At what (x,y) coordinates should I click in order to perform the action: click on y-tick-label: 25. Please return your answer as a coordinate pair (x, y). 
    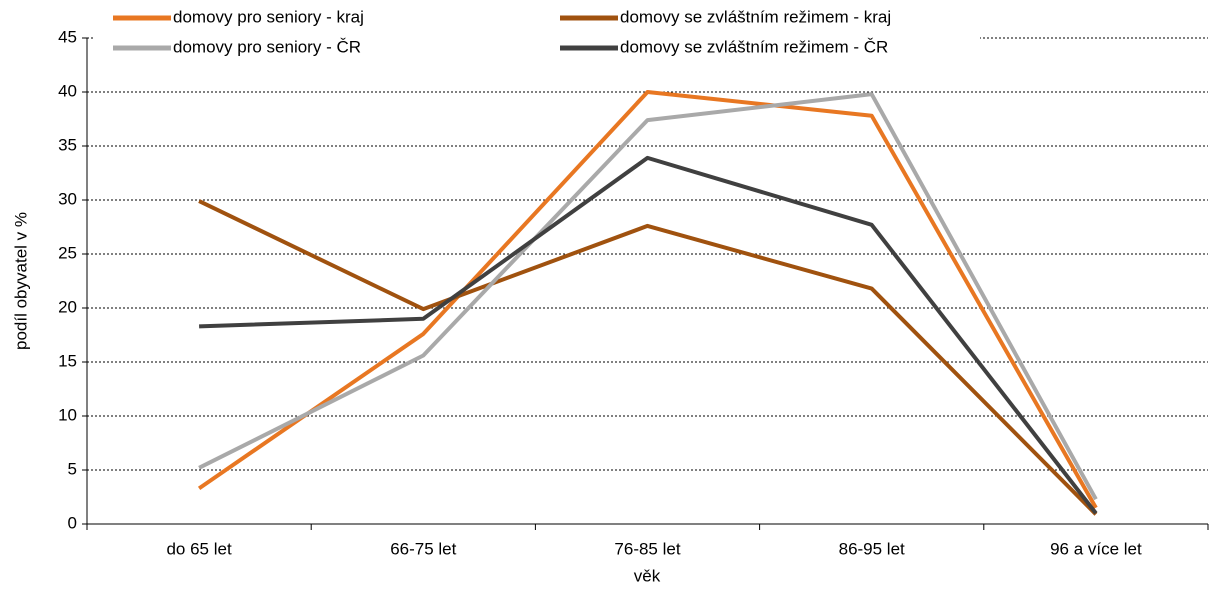
    Looking at the image, I should click on (67, 252).